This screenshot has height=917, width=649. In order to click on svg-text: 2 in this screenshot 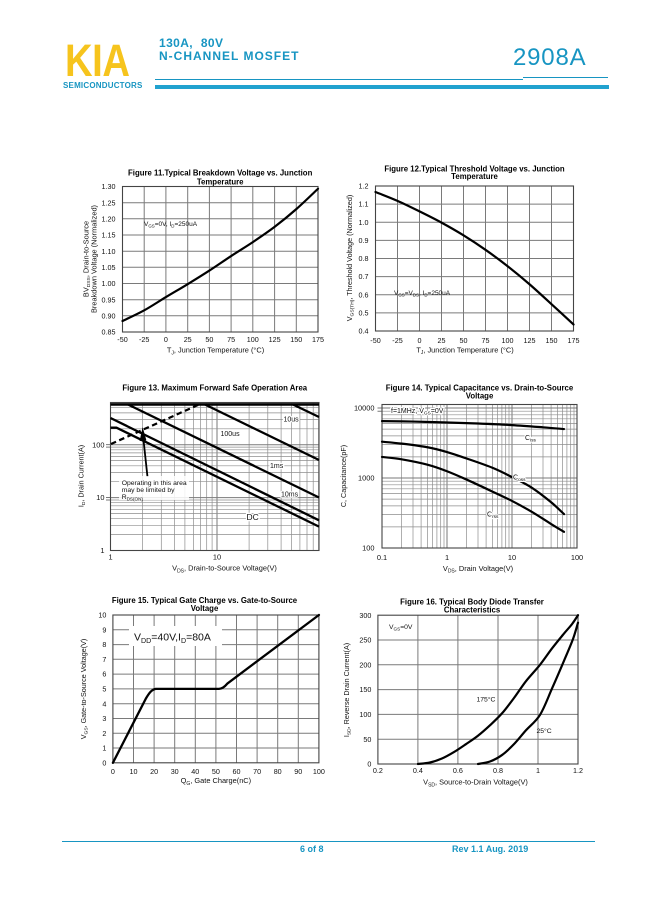, I will do `click(104, 733)`.